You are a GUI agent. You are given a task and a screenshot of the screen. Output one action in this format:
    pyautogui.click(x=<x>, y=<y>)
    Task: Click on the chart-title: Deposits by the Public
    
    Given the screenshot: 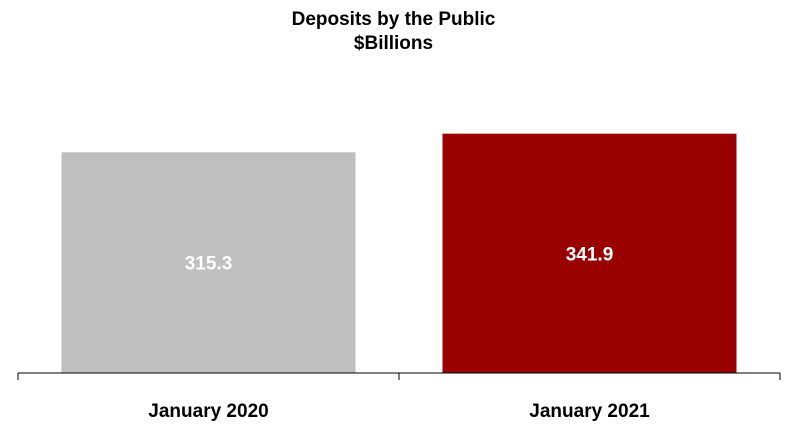 What is the action you would take?
    pyautogui.click(x=393, y=19)
    